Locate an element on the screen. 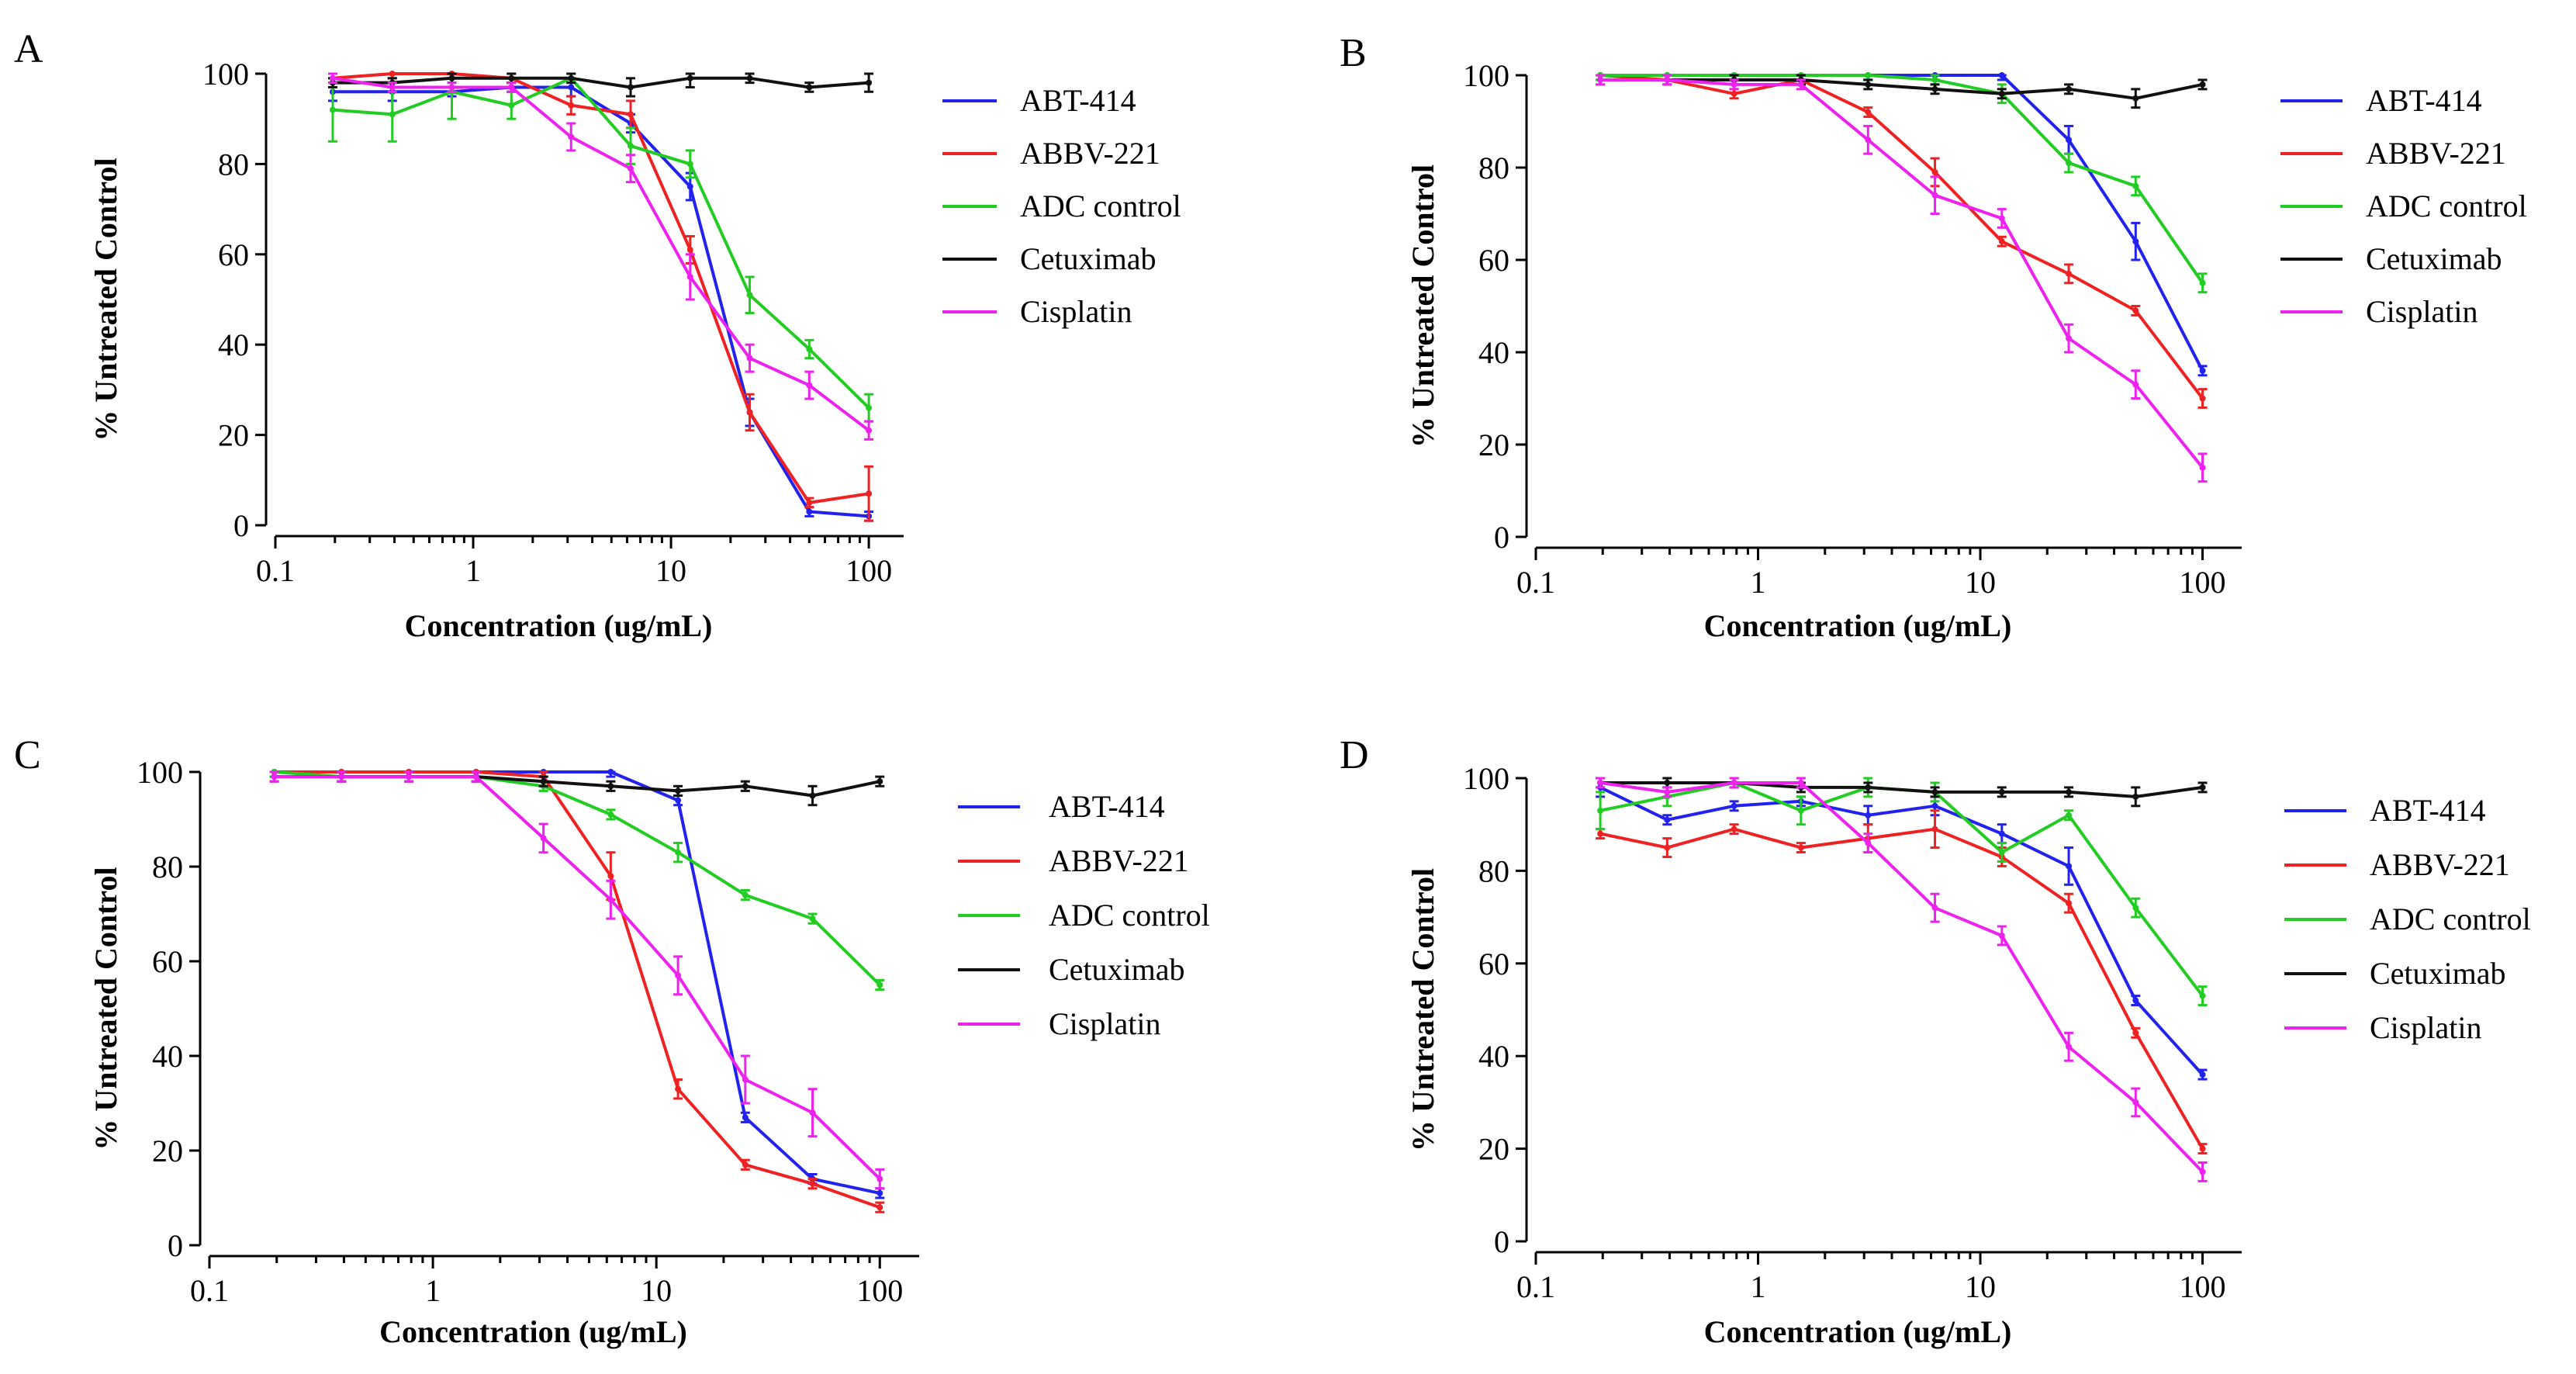  panel-letter: C is located at coordinates (27, 755).